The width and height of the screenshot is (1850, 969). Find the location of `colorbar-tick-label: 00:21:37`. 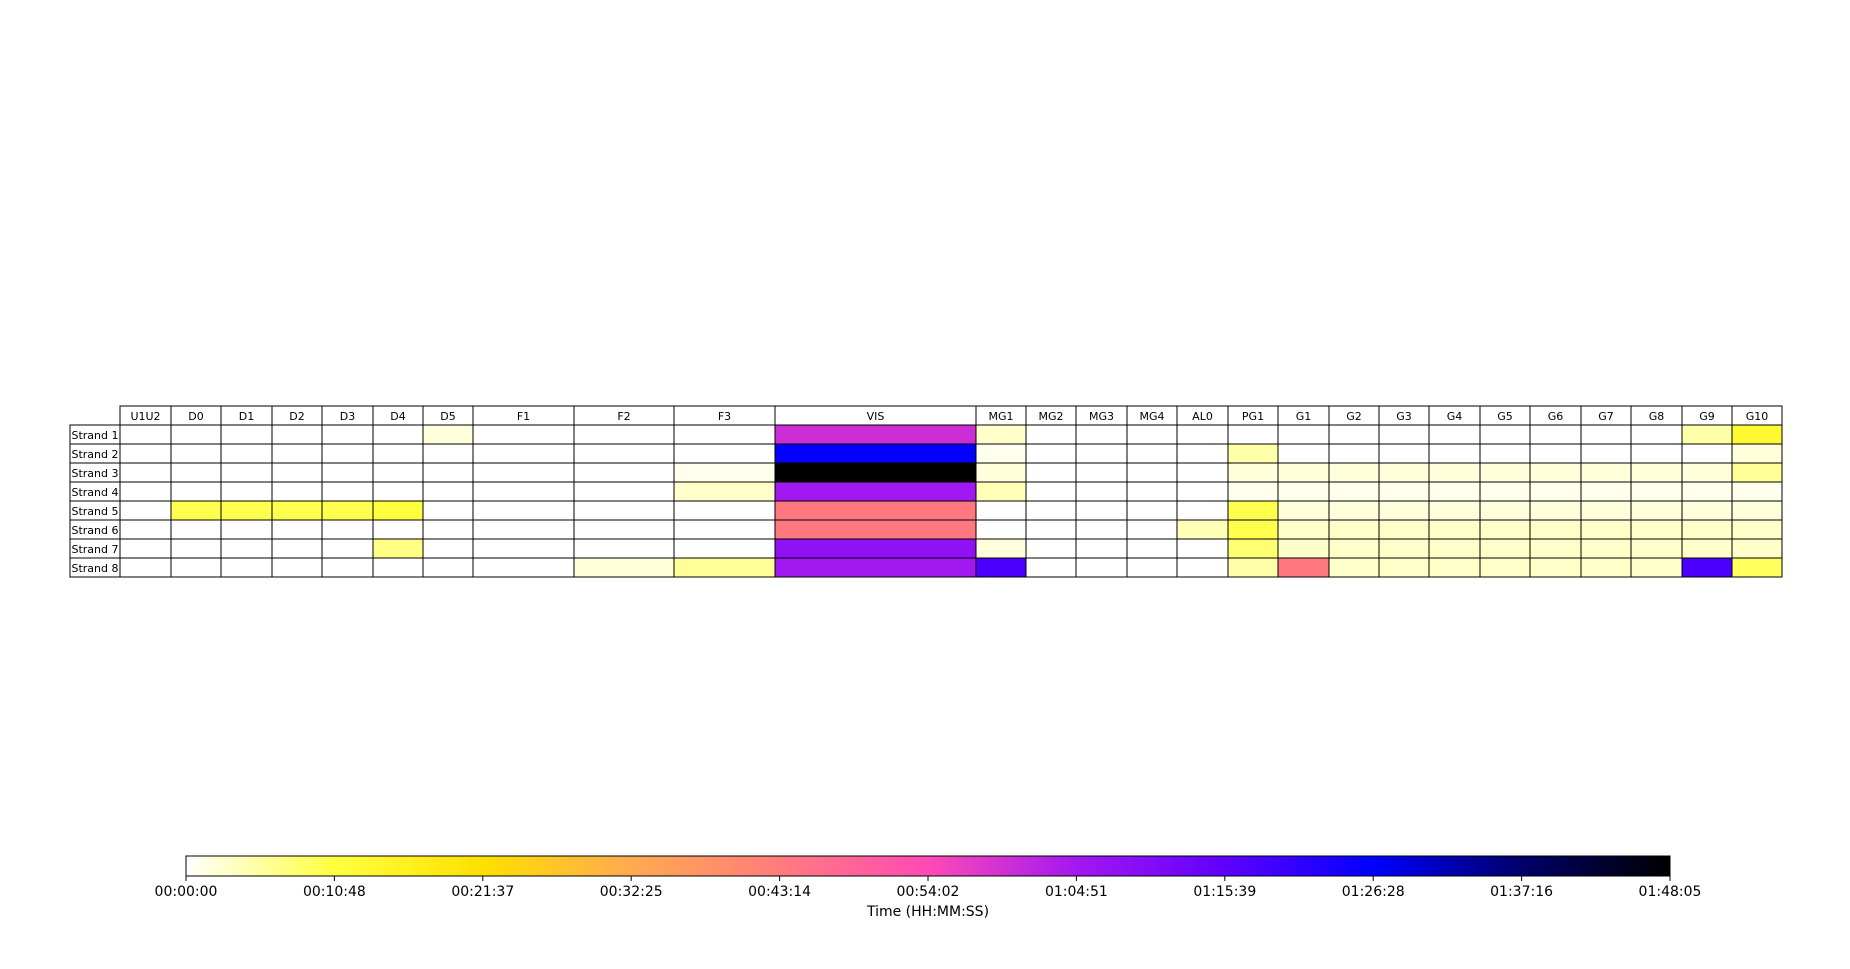

colorbar-tick-label: 00:21:37 is located at coordinates (482, 892).